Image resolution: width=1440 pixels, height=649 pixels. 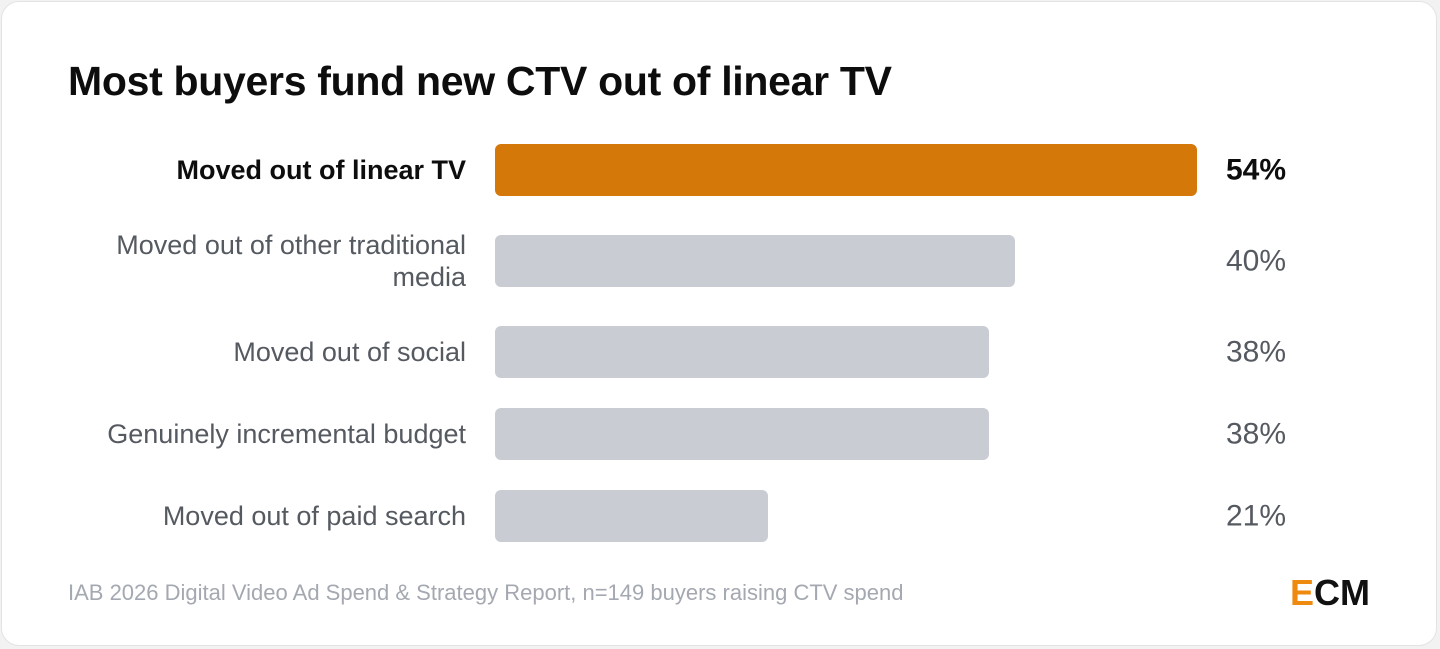 I want to click on value-label-0: 54%, so click(x=1256, y=170).